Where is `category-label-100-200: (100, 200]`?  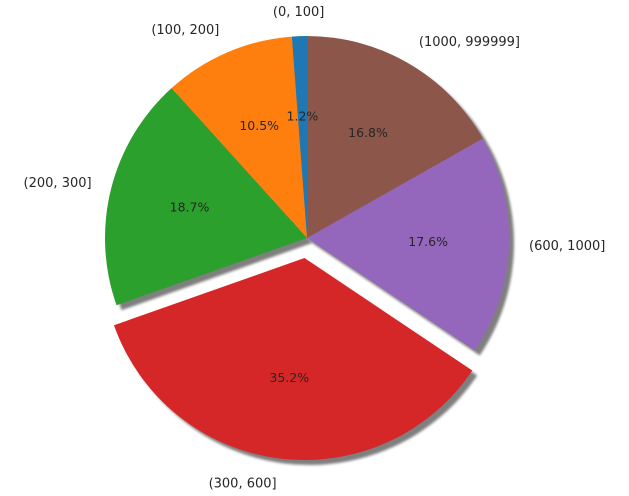 category-label-100-200: (100, 200] is located at coordinates (185, 30).